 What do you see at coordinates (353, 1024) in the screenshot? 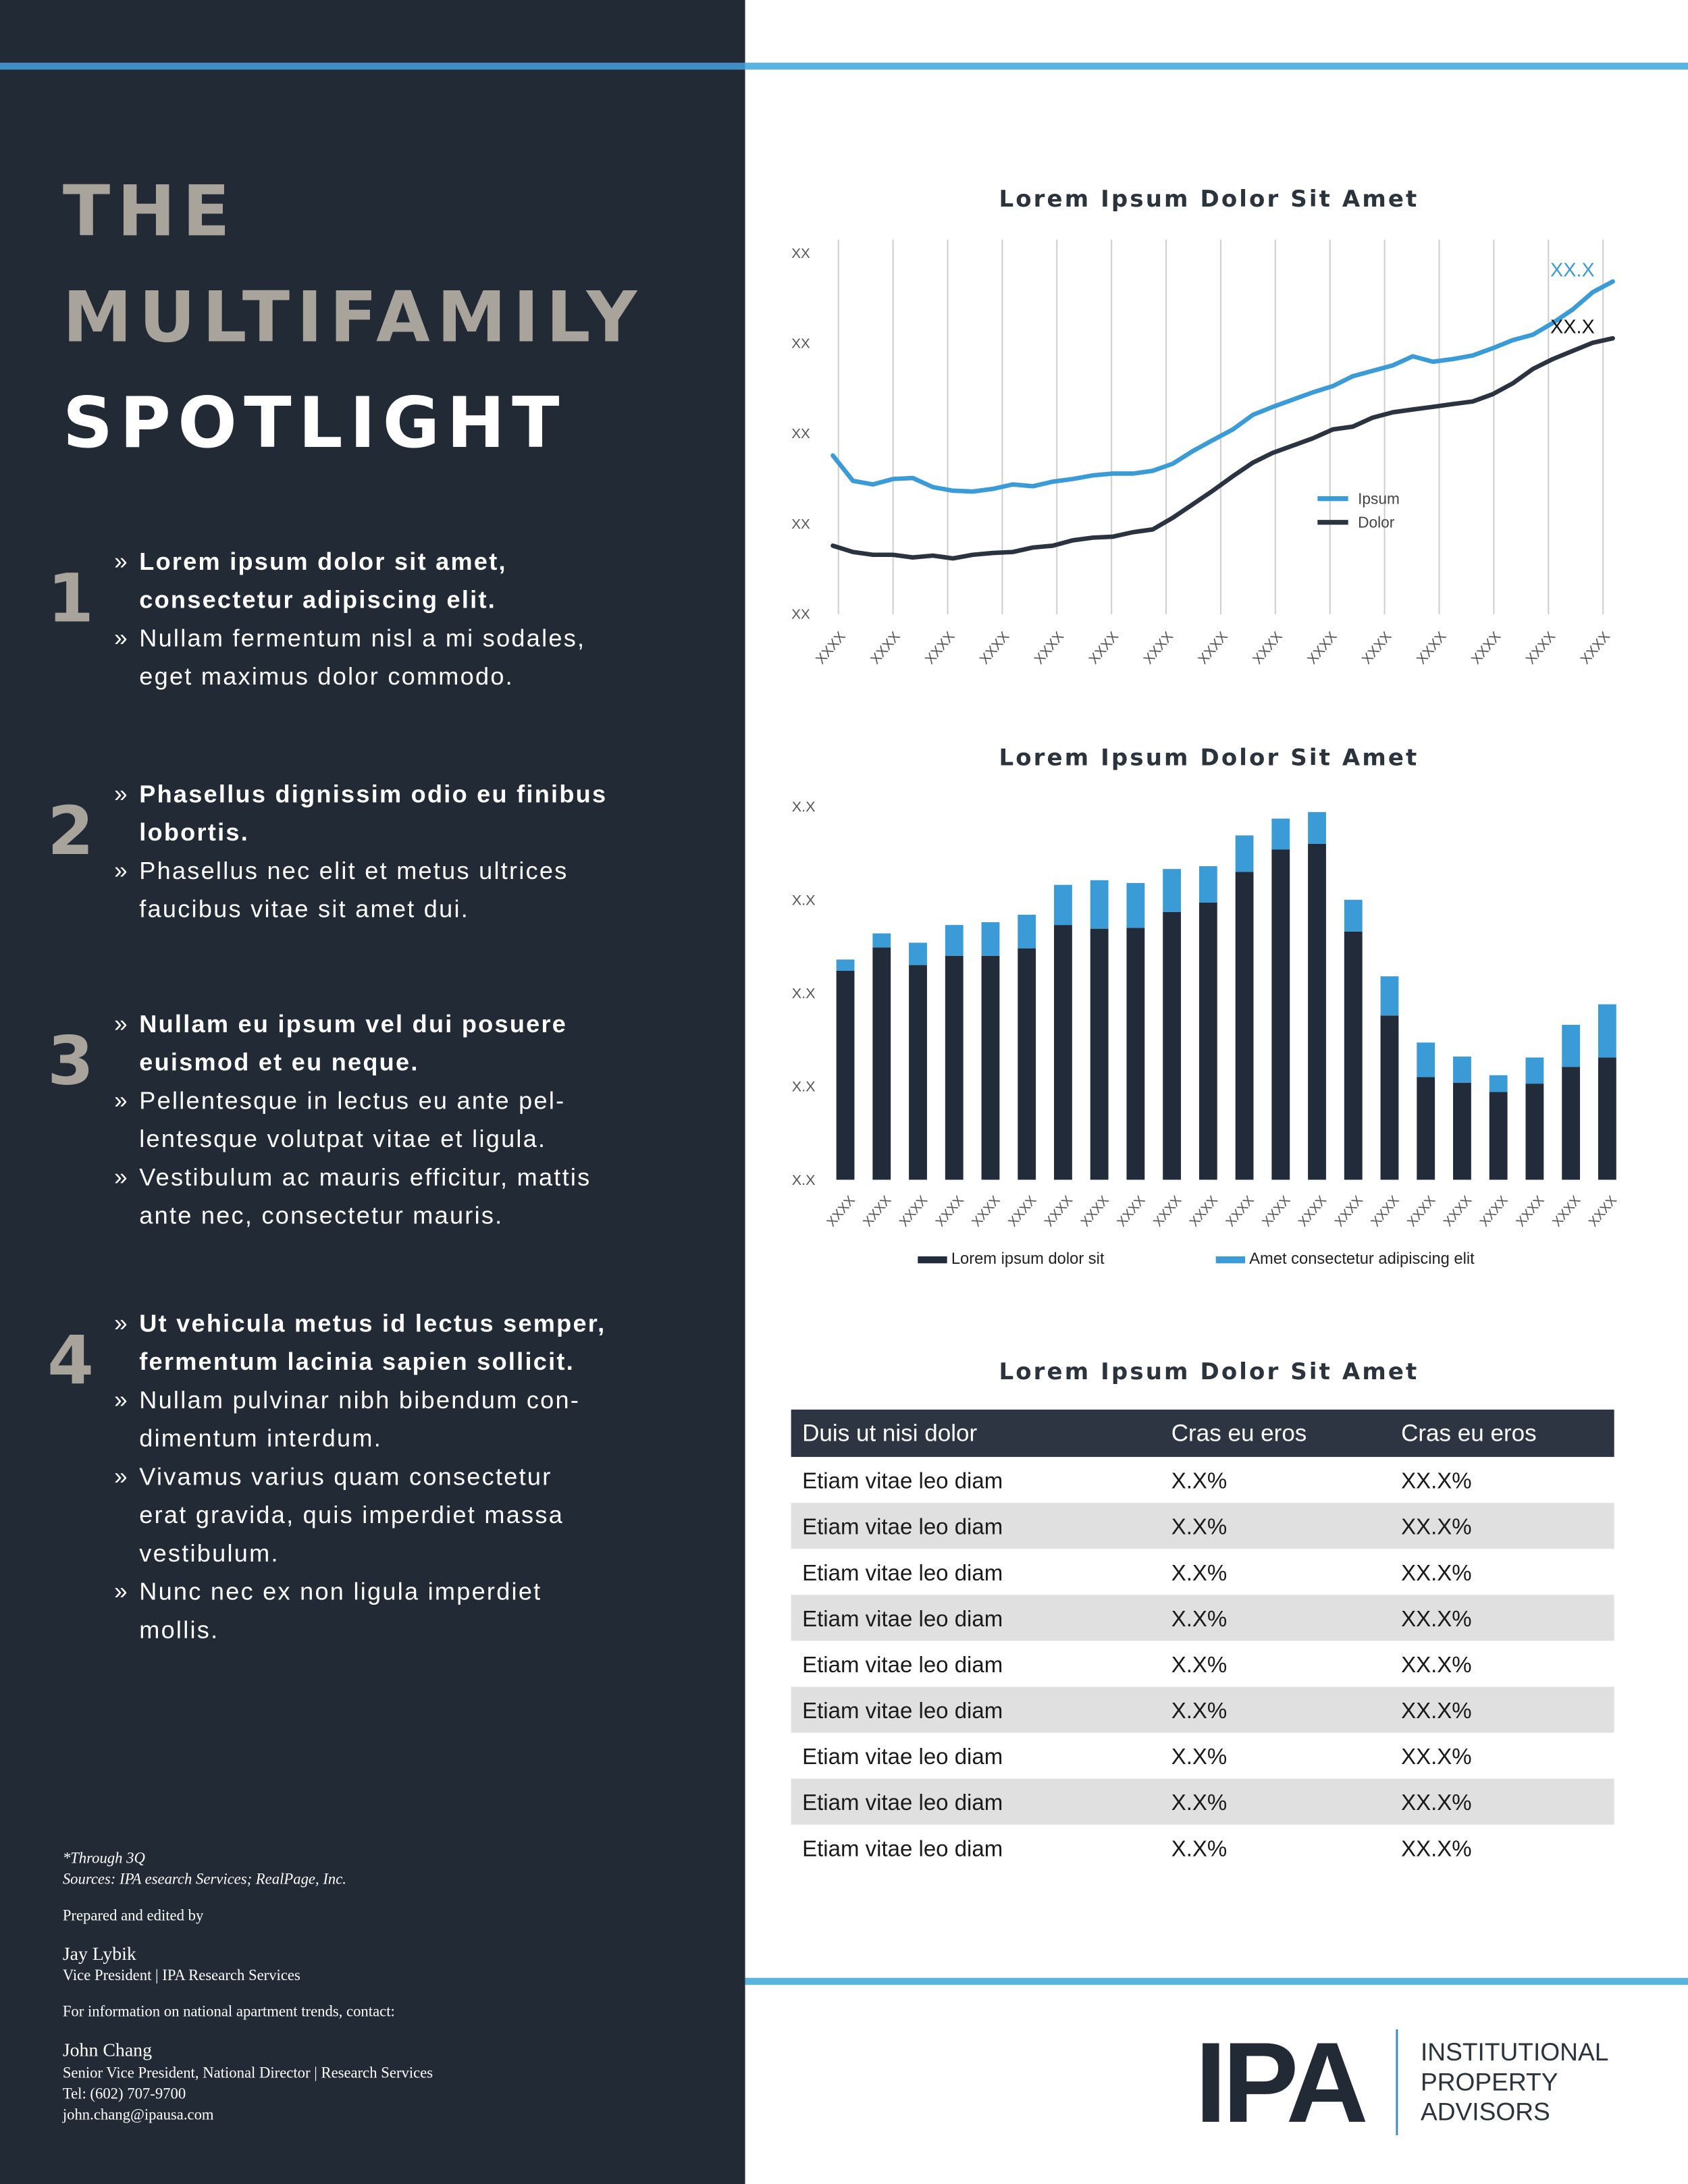
I see `bullet-heading: Nullam eu ipsum vel dui posuere` at bounding box center [353, 1024].